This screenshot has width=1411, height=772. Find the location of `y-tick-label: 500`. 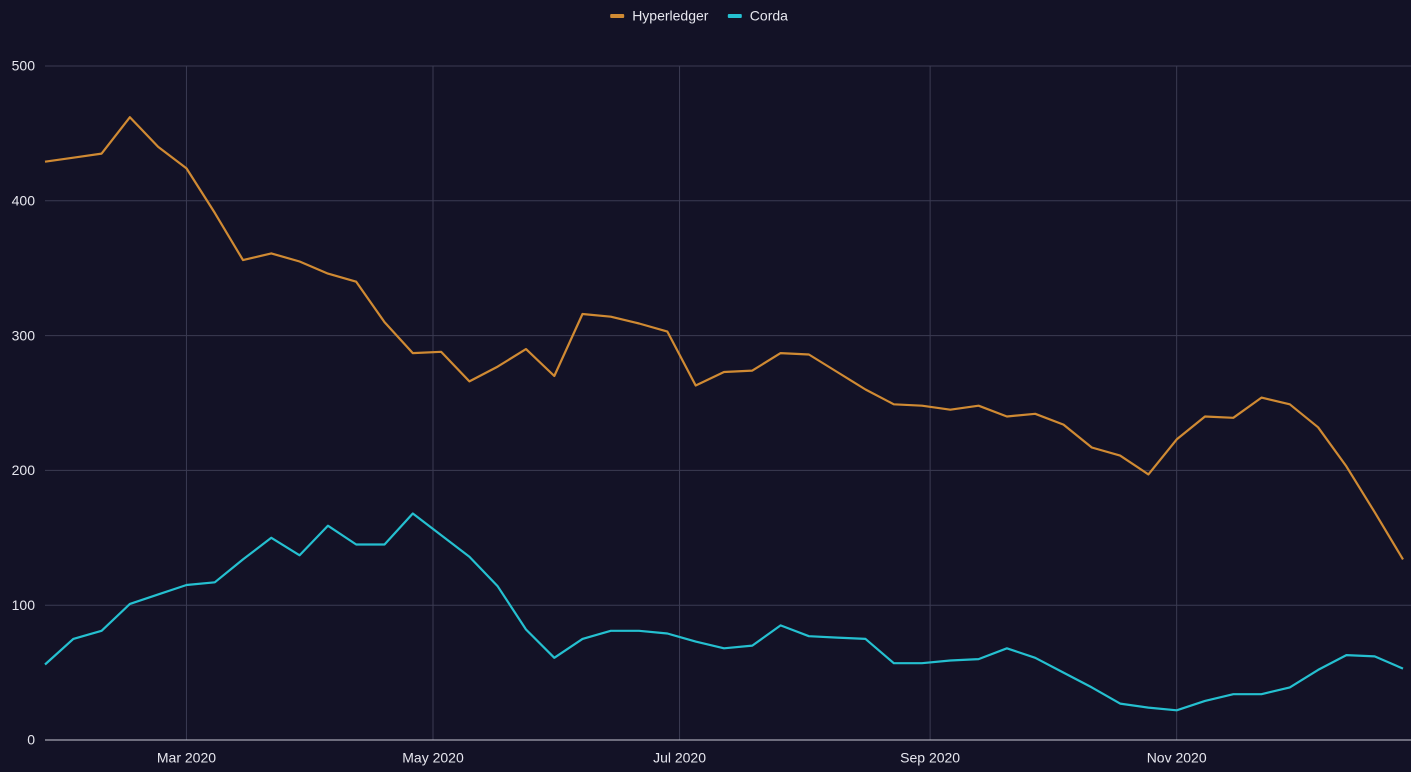

y-tick-label: 500 is located at coordinates (24, 66).